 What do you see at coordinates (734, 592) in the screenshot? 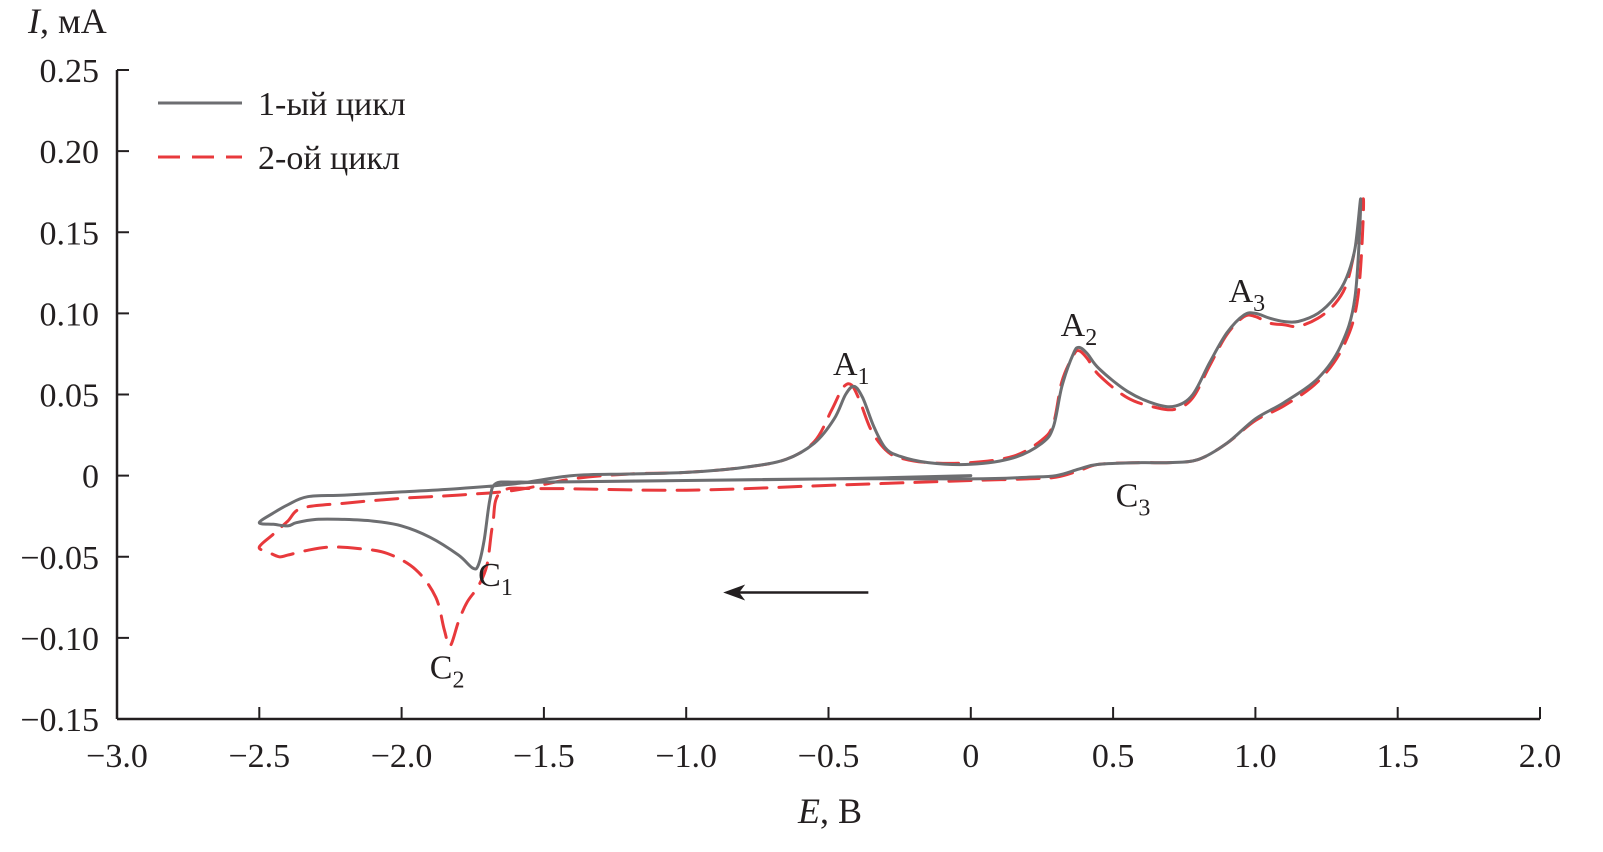
I see `scan-direction-arrowhead` at bounding box center [734, 592].